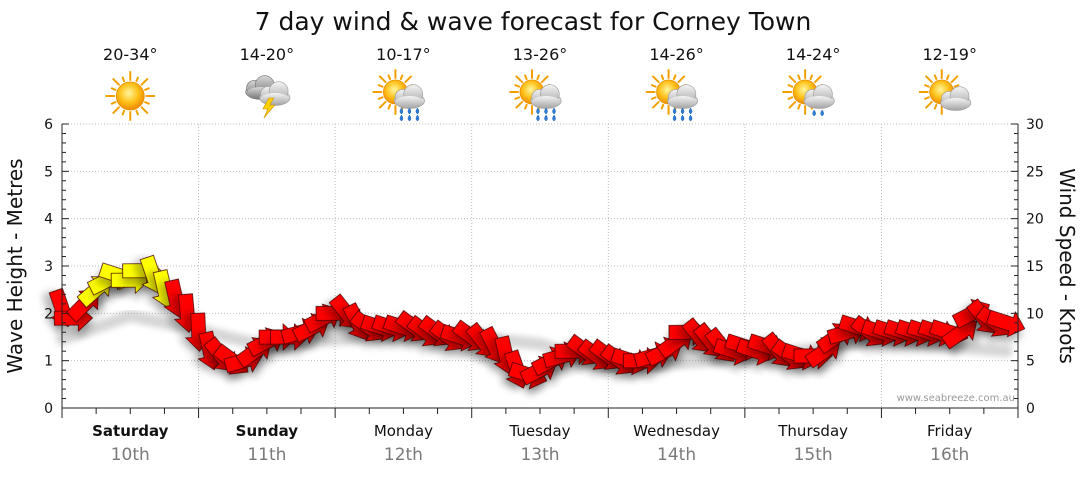 This screenshot has width=1080, height=479. I want to click on weather-icon-row, so click(538, 95).